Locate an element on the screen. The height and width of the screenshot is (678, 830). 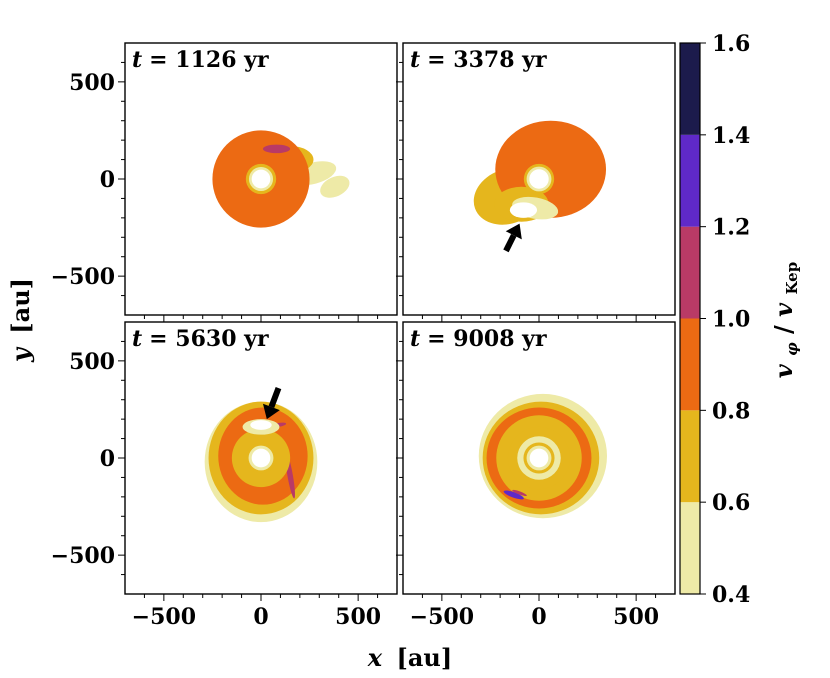
colorbar-label-v2: v is located at coordinates (783, 309).